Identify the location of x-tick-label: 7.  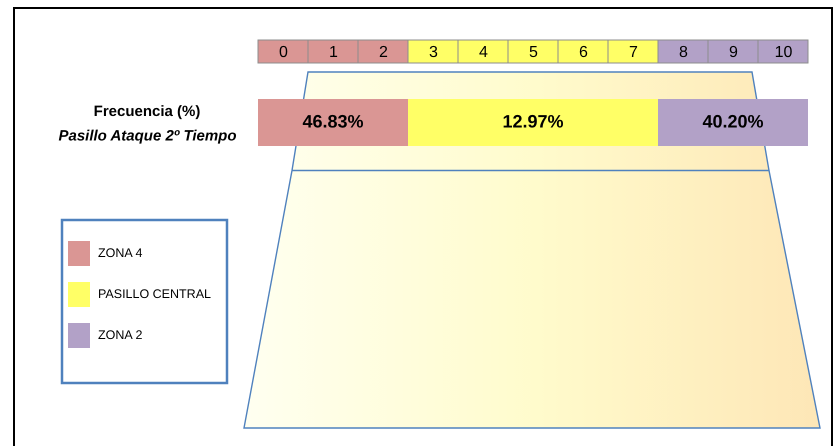
(633, 52).